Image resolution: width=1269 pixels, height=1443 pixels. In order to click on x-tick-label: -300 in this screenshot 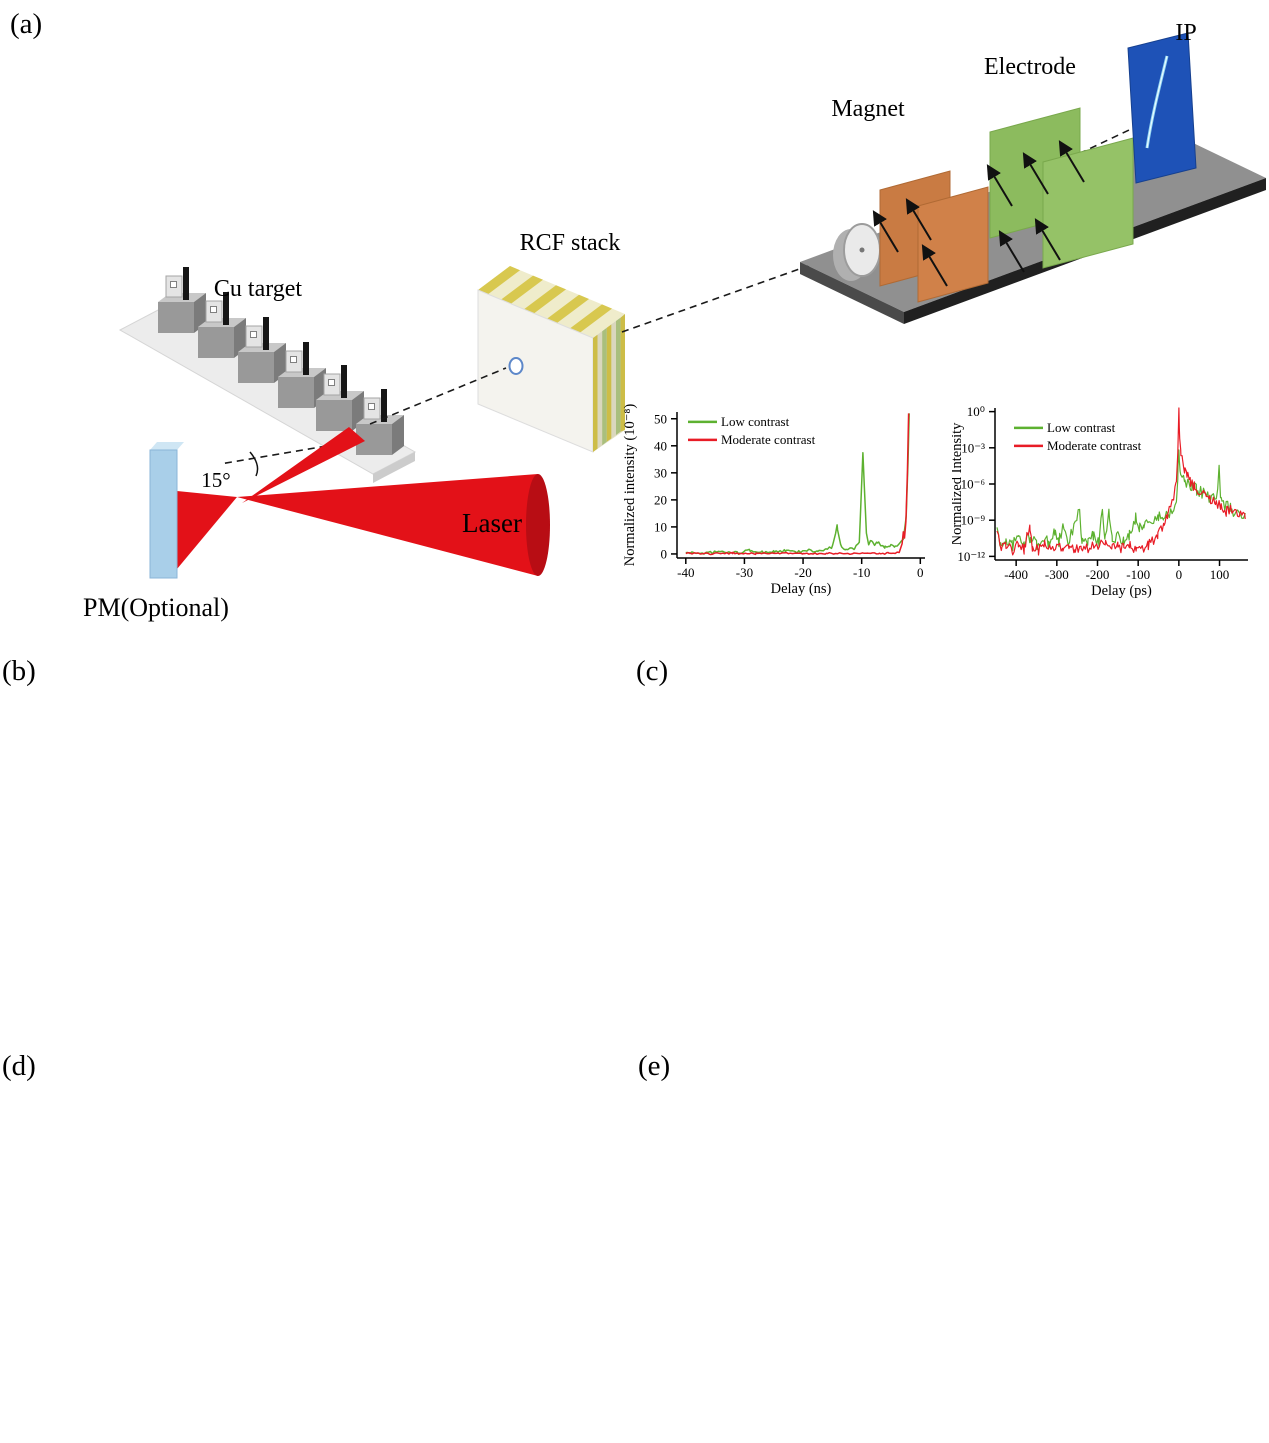, I will do `click(1057, 574)`.